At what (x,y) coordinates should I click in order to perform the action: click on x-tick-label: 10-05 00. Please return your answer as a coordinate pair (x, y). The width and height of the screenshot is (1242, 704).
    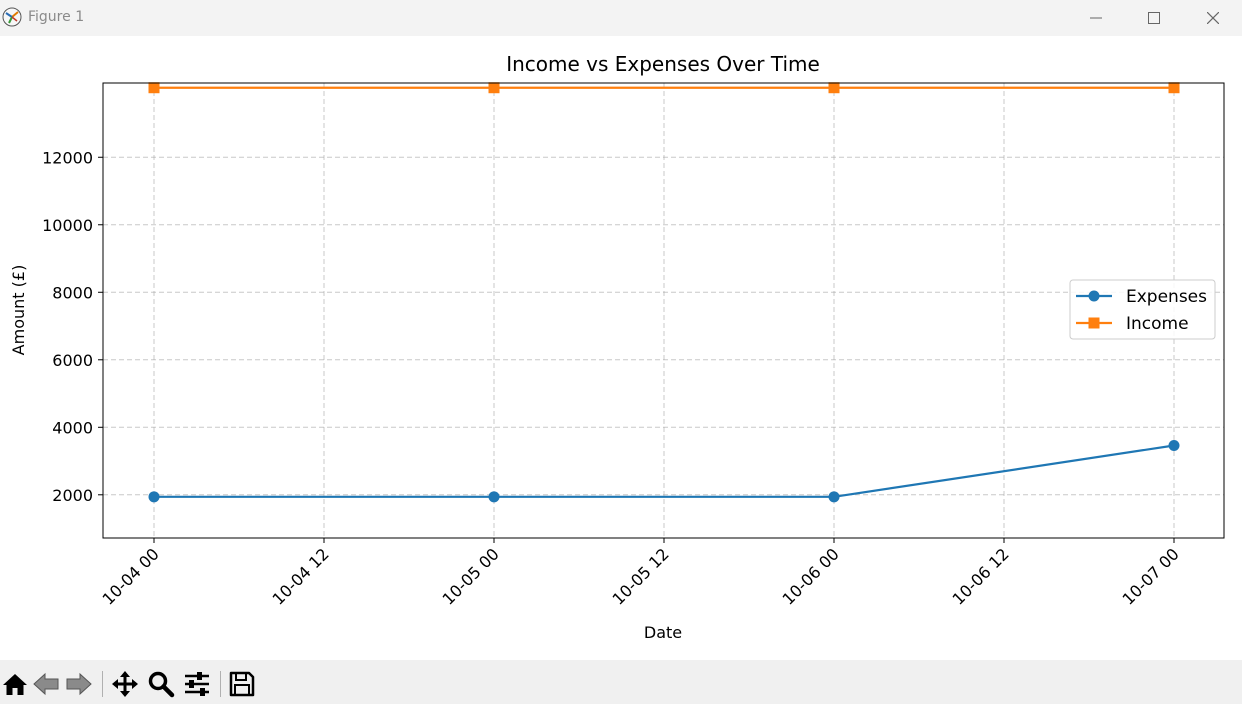
    Looking at the image, I should click on (471, 576).